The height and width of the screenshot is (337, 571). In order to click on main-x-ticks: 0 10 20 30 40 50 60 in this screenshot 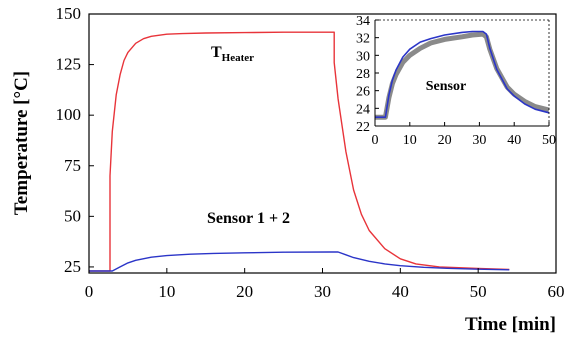, I will do `click(325, 284)`.